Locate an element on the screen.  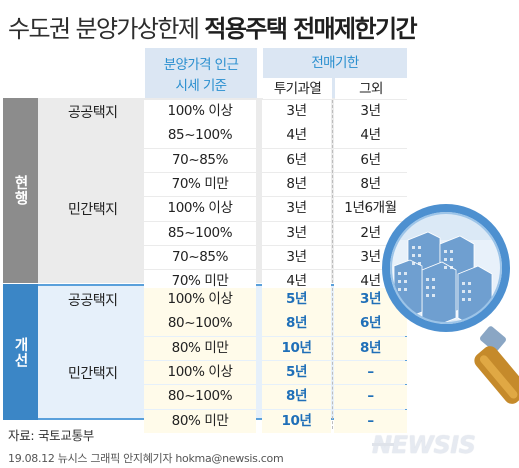
table-row: 70~85% 3년 3년 is located at coordinates (275, 257).